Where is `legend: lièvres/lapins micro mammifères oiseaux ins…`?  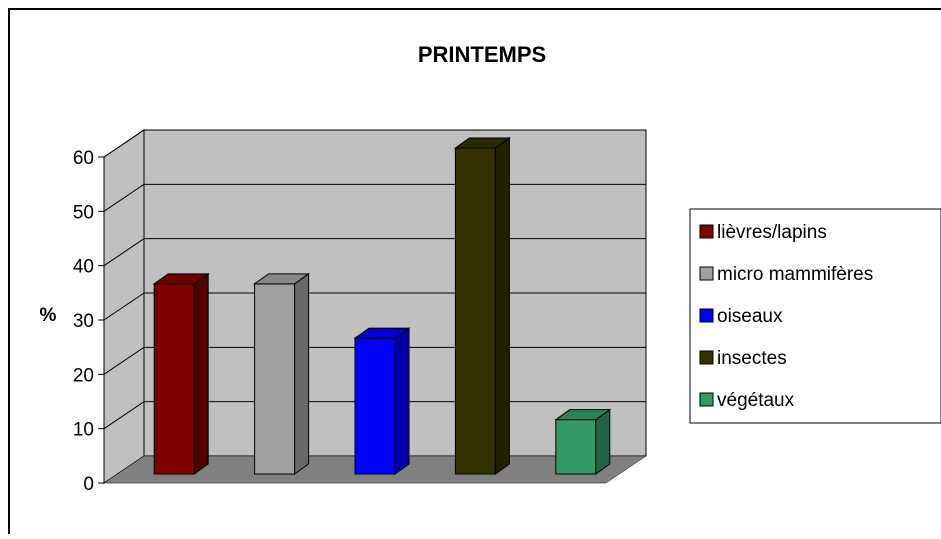
legend: lièvres/lapins micro mammifères oiseaux ins… is located at coordinates (815, 316).